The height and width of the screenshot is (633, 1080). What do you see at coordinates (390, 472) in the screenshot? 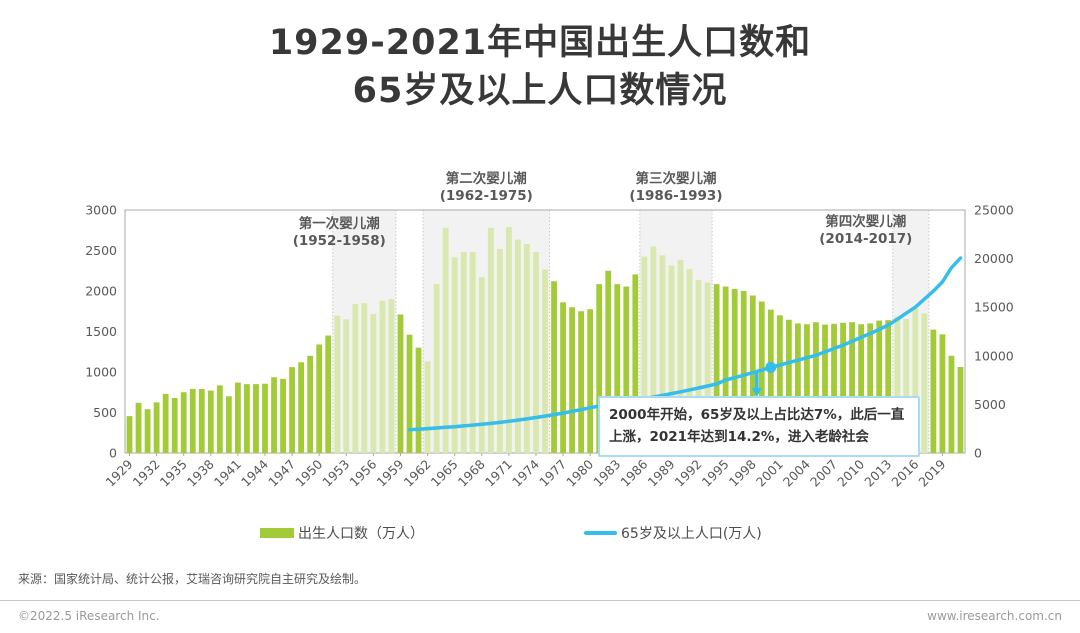
I see `x-axis-label: 1959` at bounding box center [390, 472].